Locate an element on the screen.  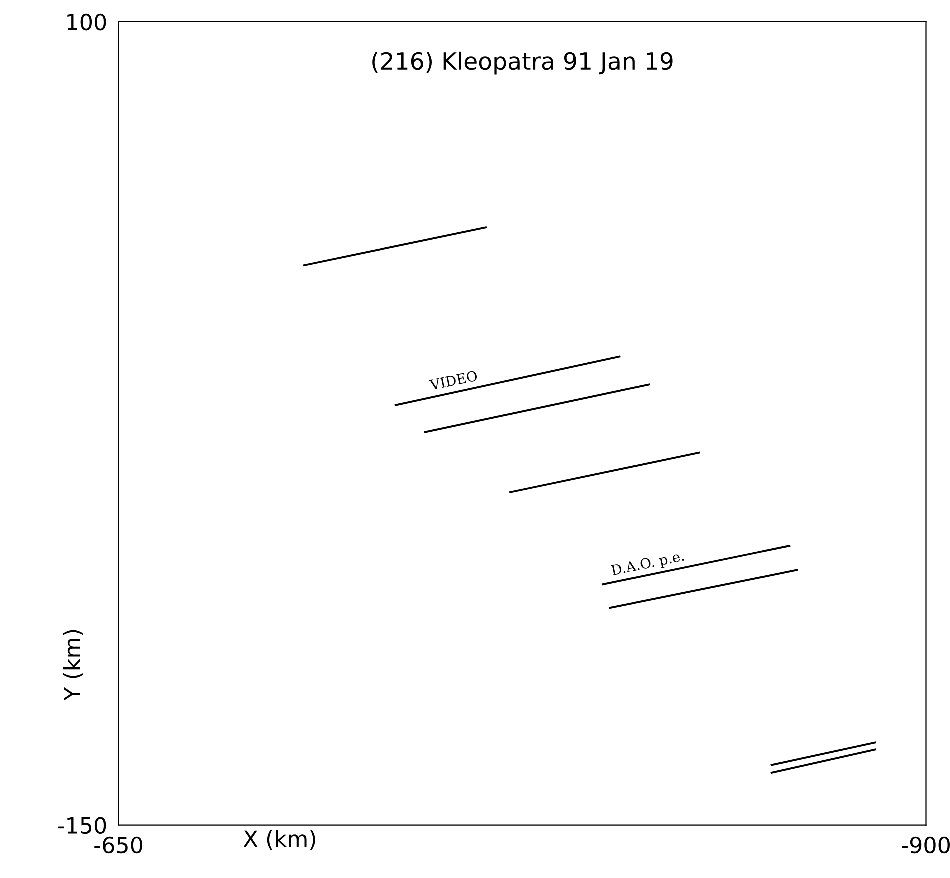
y-tick-label: -150 is located at coordinates (82, 825).